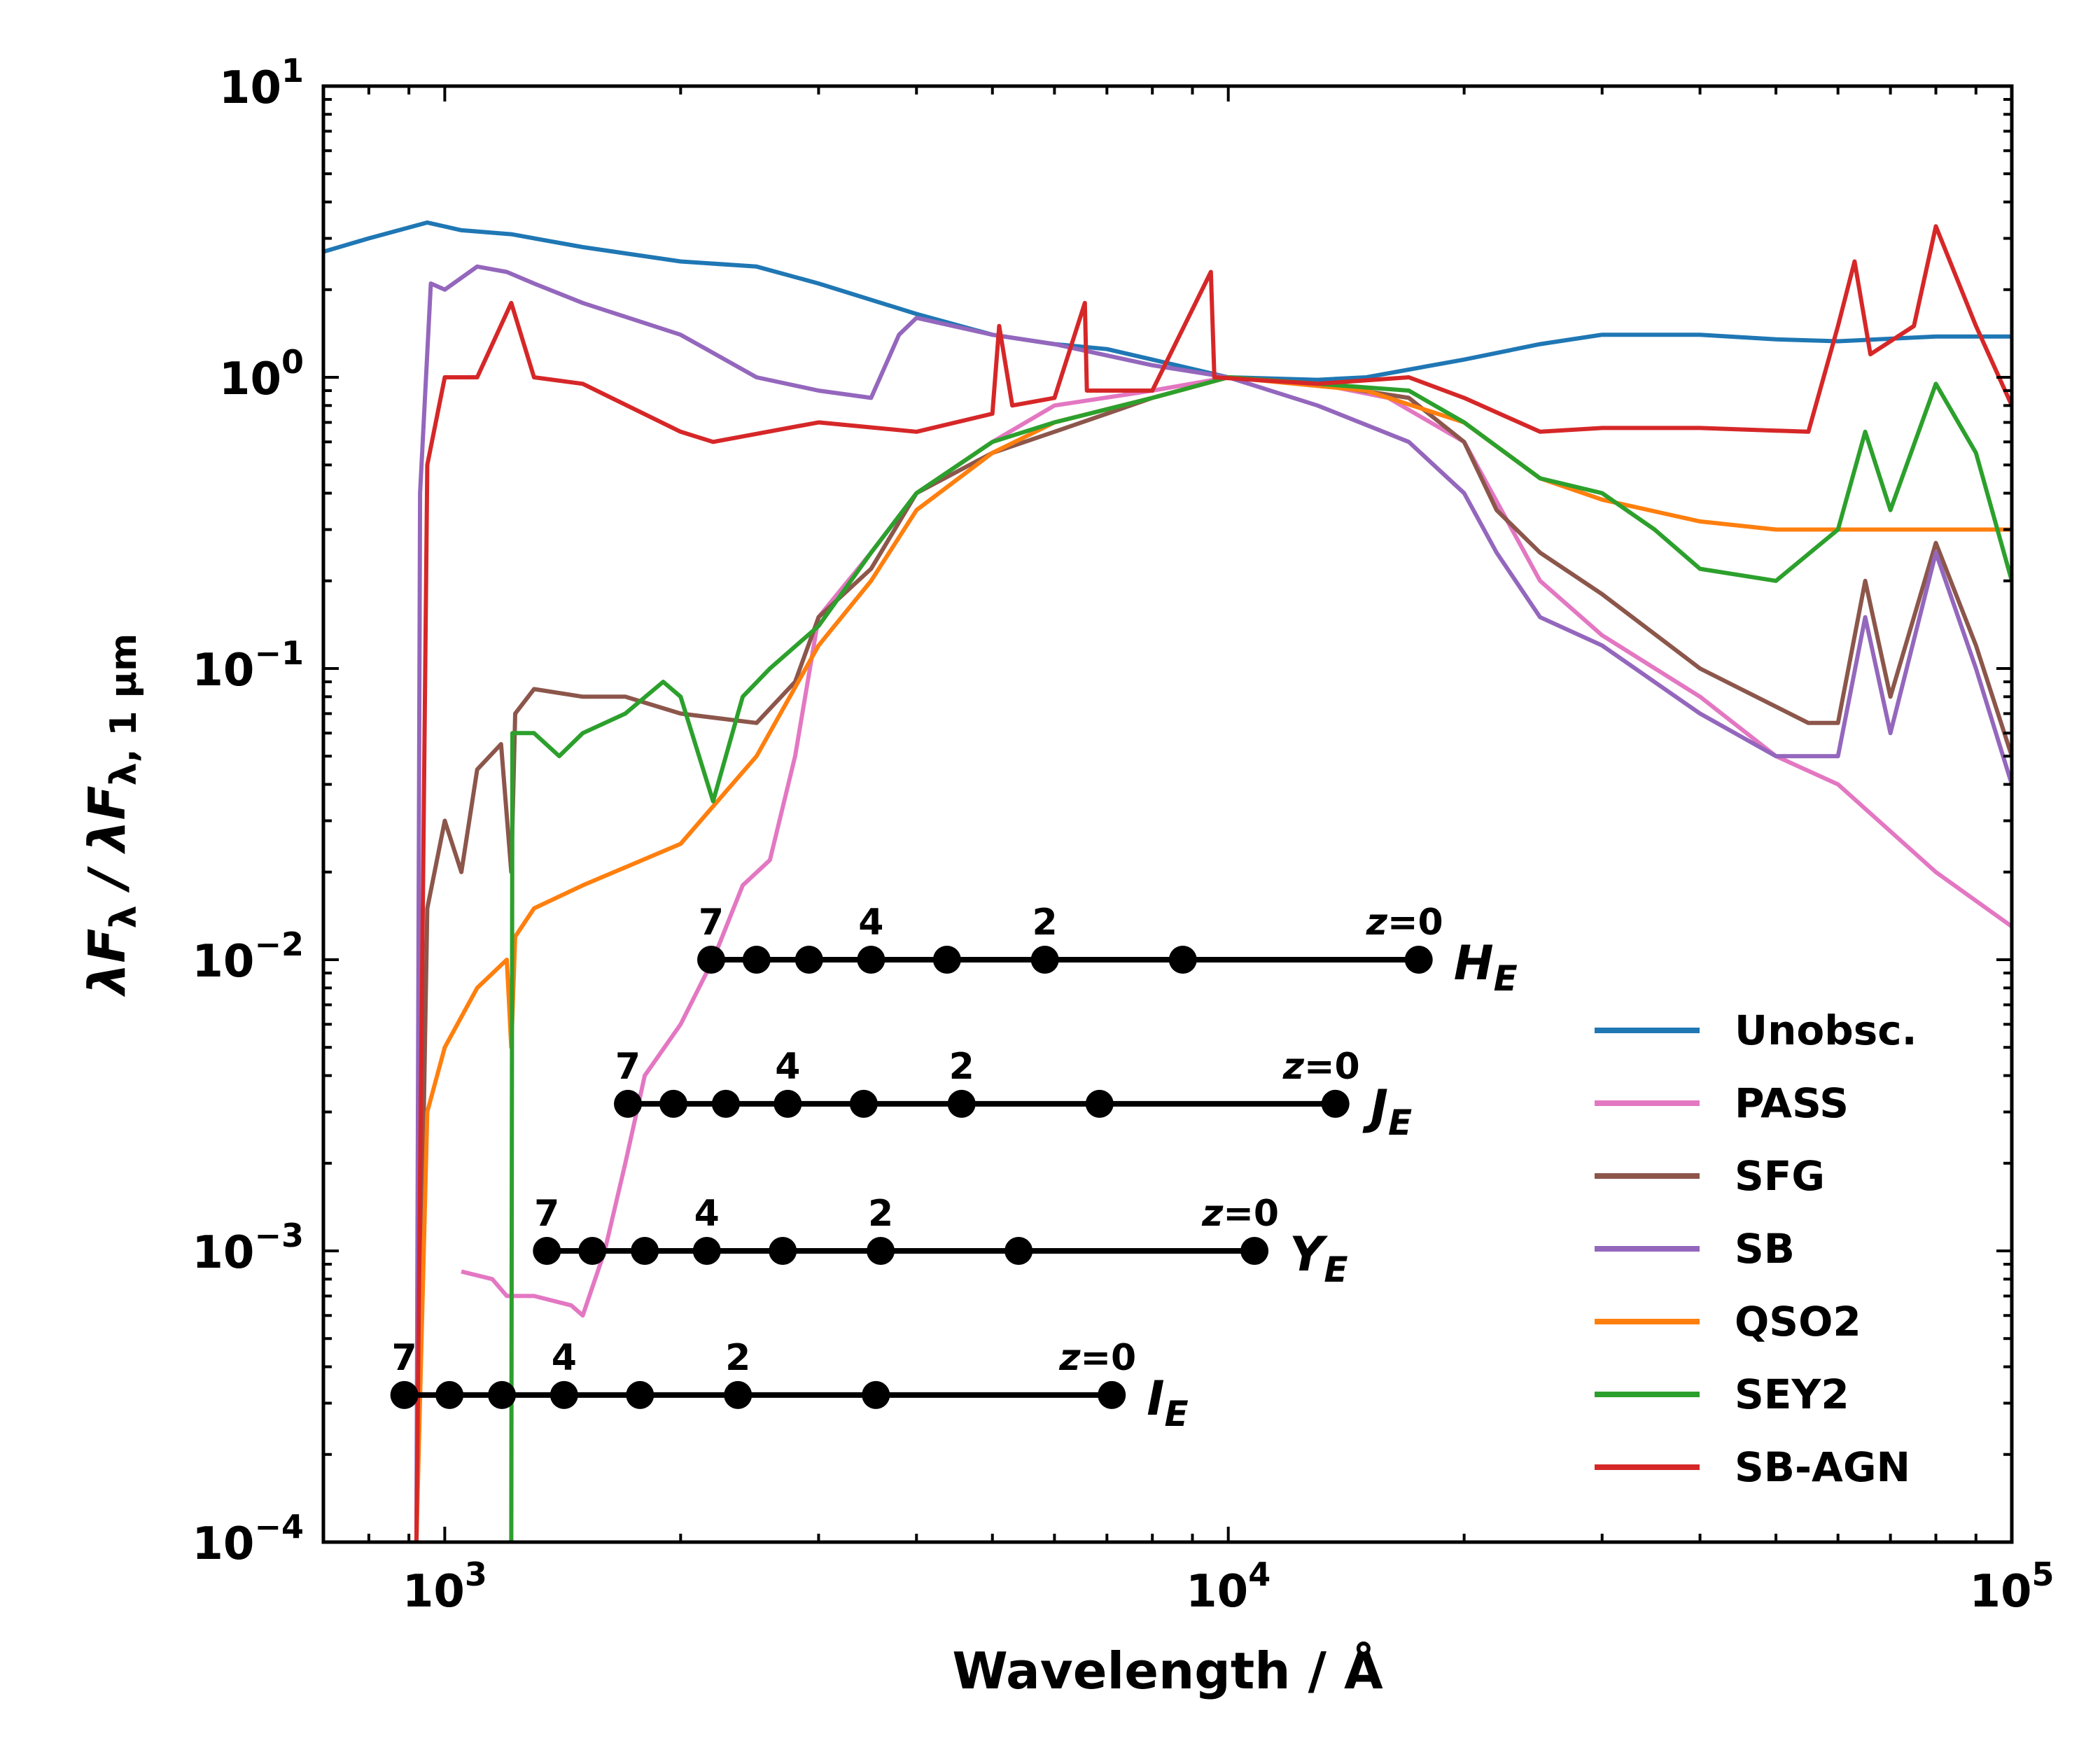 This screenshot has width=2100, height=1750. I want to click on legend-label: SEY2, so click(1792, 1394).